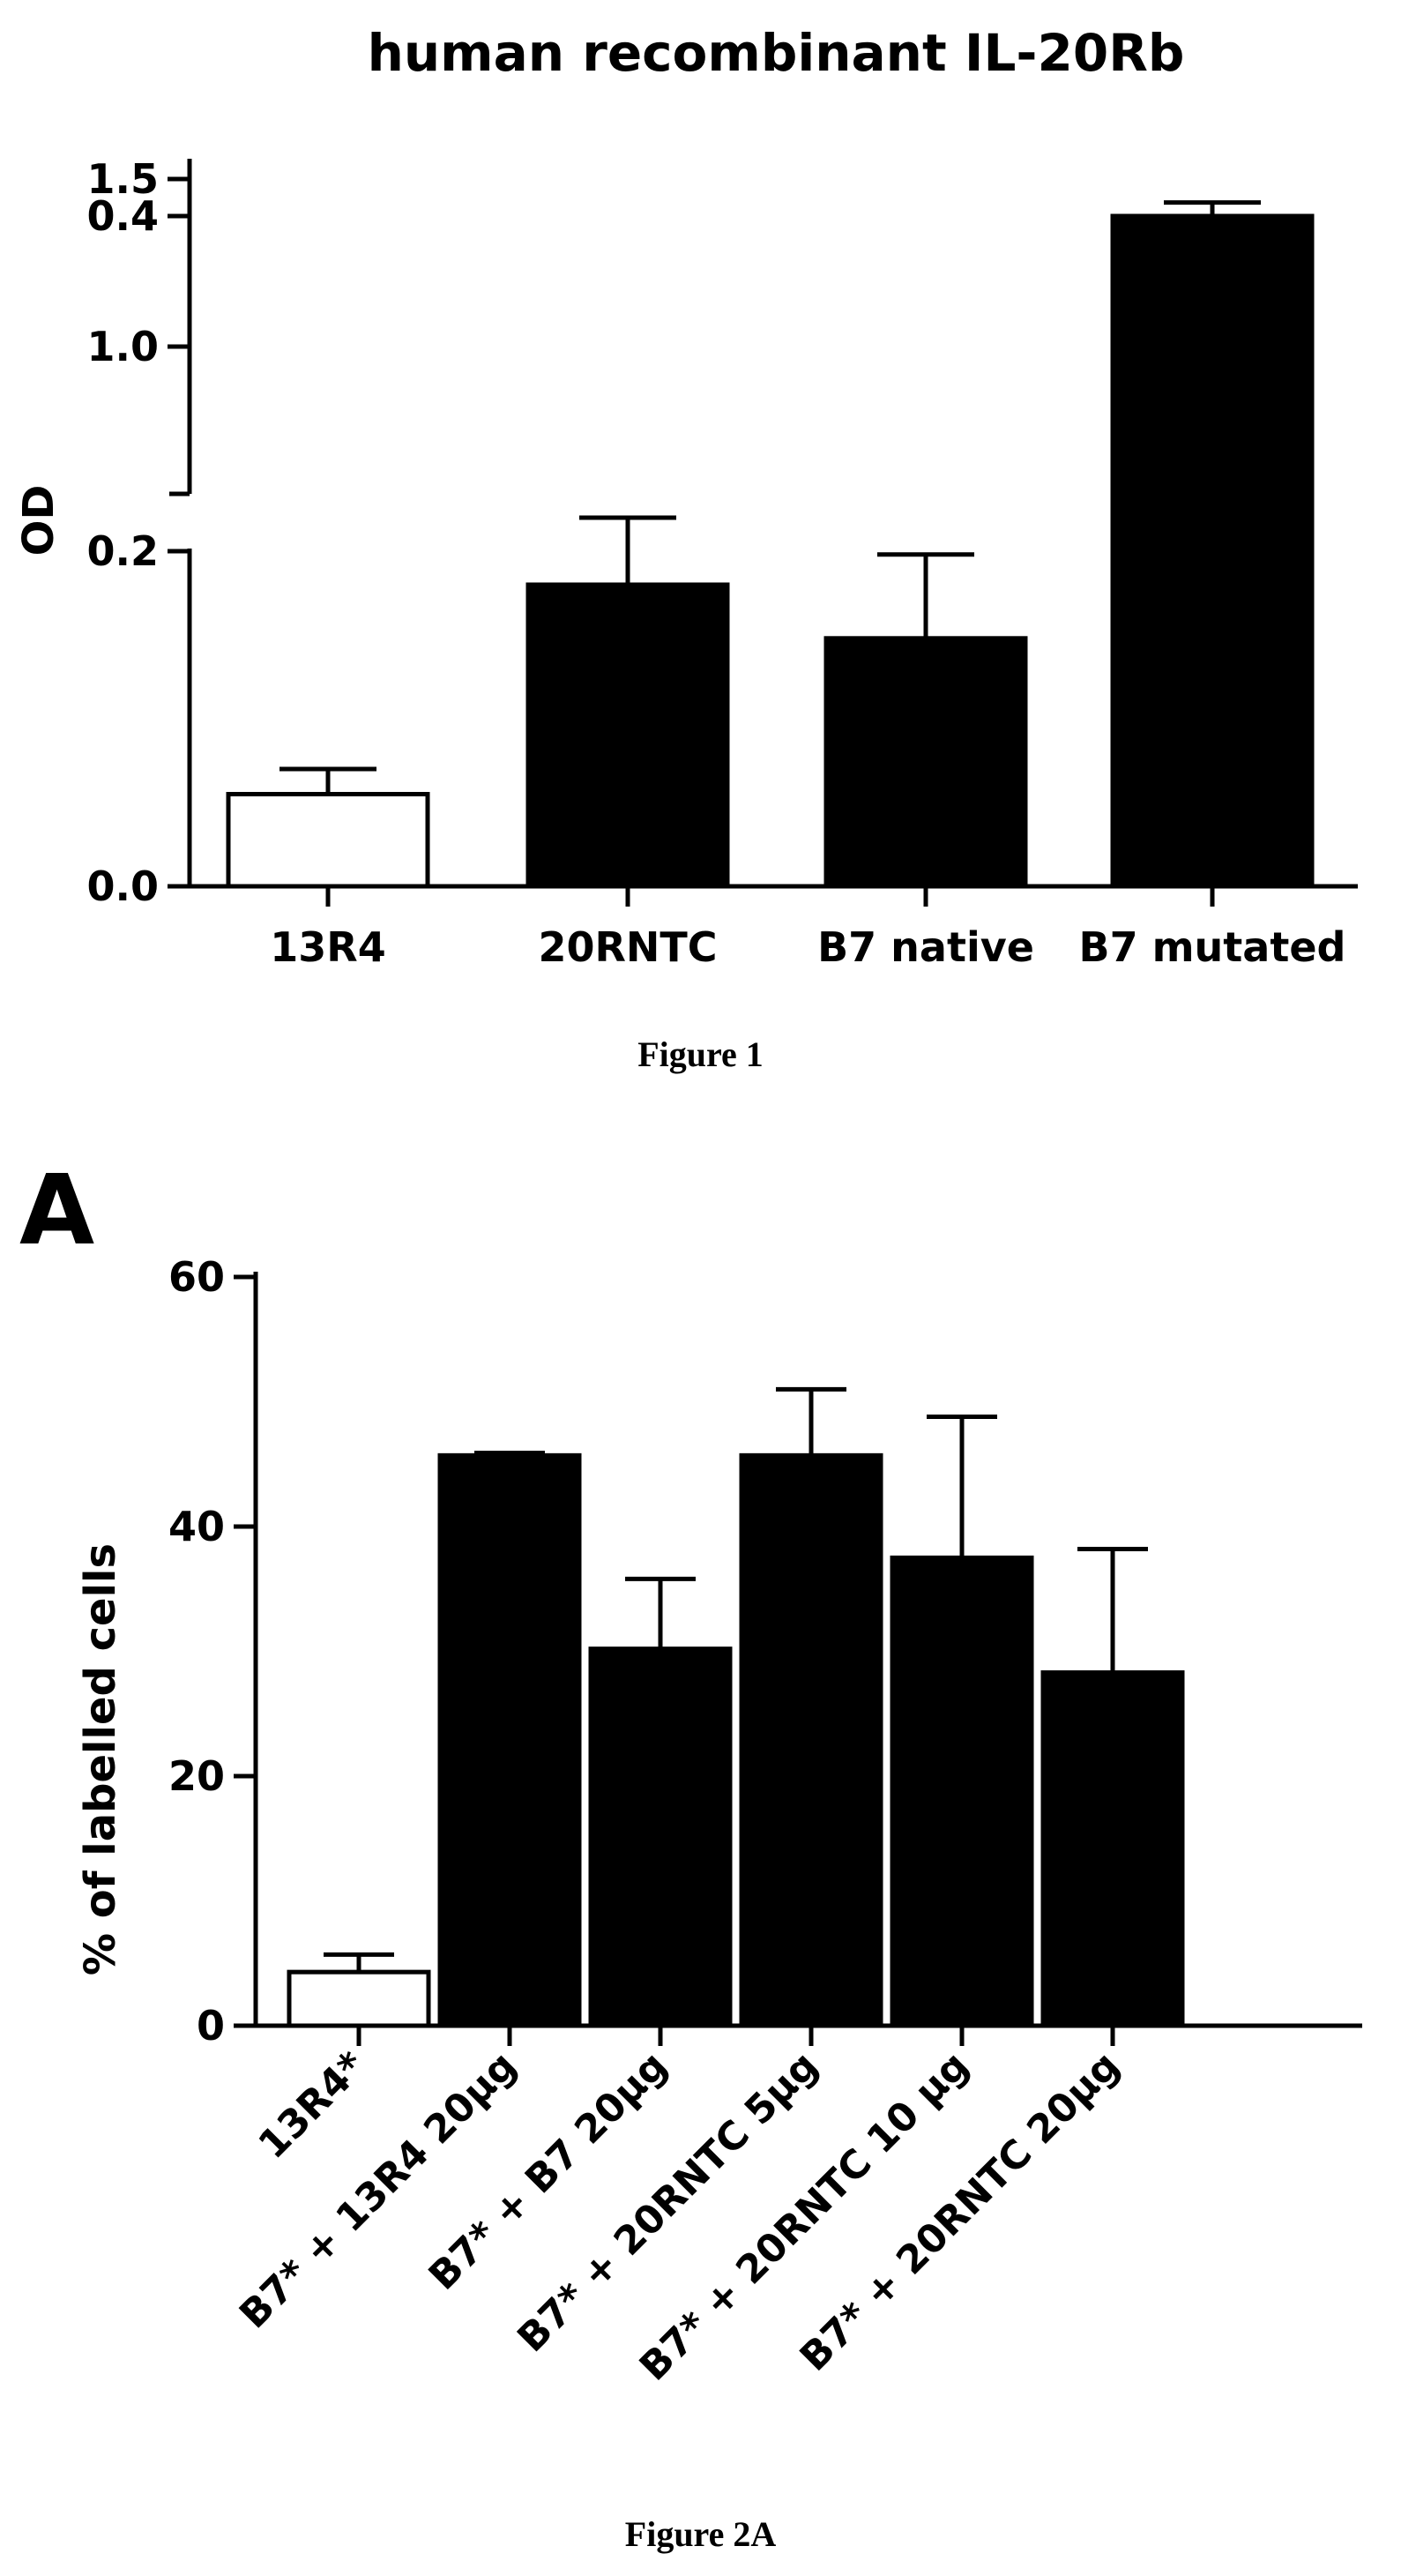  Describe the element at coordinates (211, 2026) in the screenshot. I see `y-tick-label: 0` at that location.